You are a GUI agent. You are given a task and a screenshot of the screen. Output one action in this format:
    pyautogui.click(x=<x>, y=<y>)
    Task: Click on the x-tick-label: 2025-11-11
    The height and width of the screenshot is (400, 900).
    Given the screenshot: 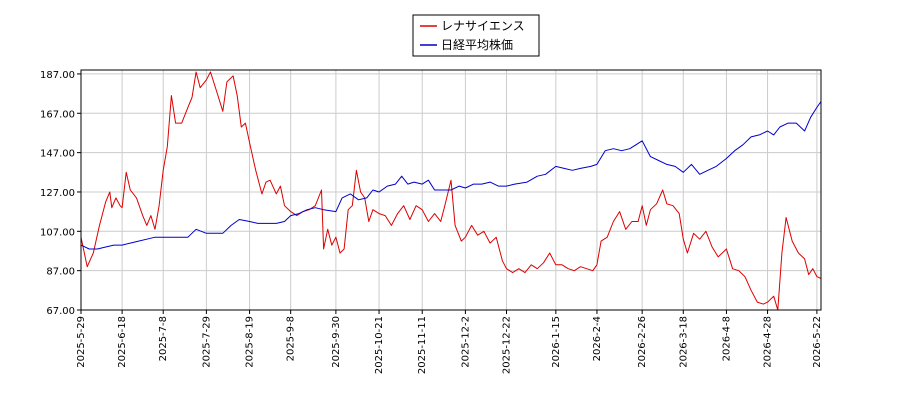 What is the action you would take?
    pyautogui.click(x=422, y=345)
    